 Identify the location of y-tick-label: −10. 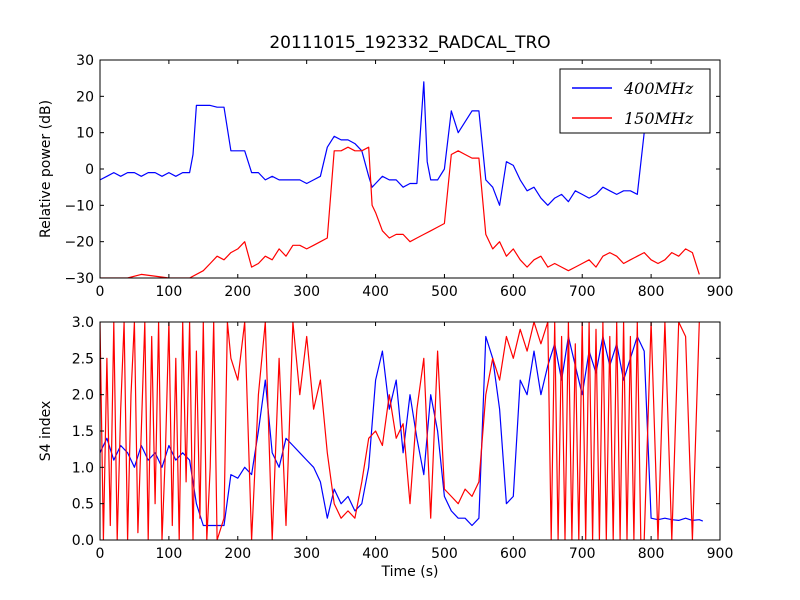
(79, 206).